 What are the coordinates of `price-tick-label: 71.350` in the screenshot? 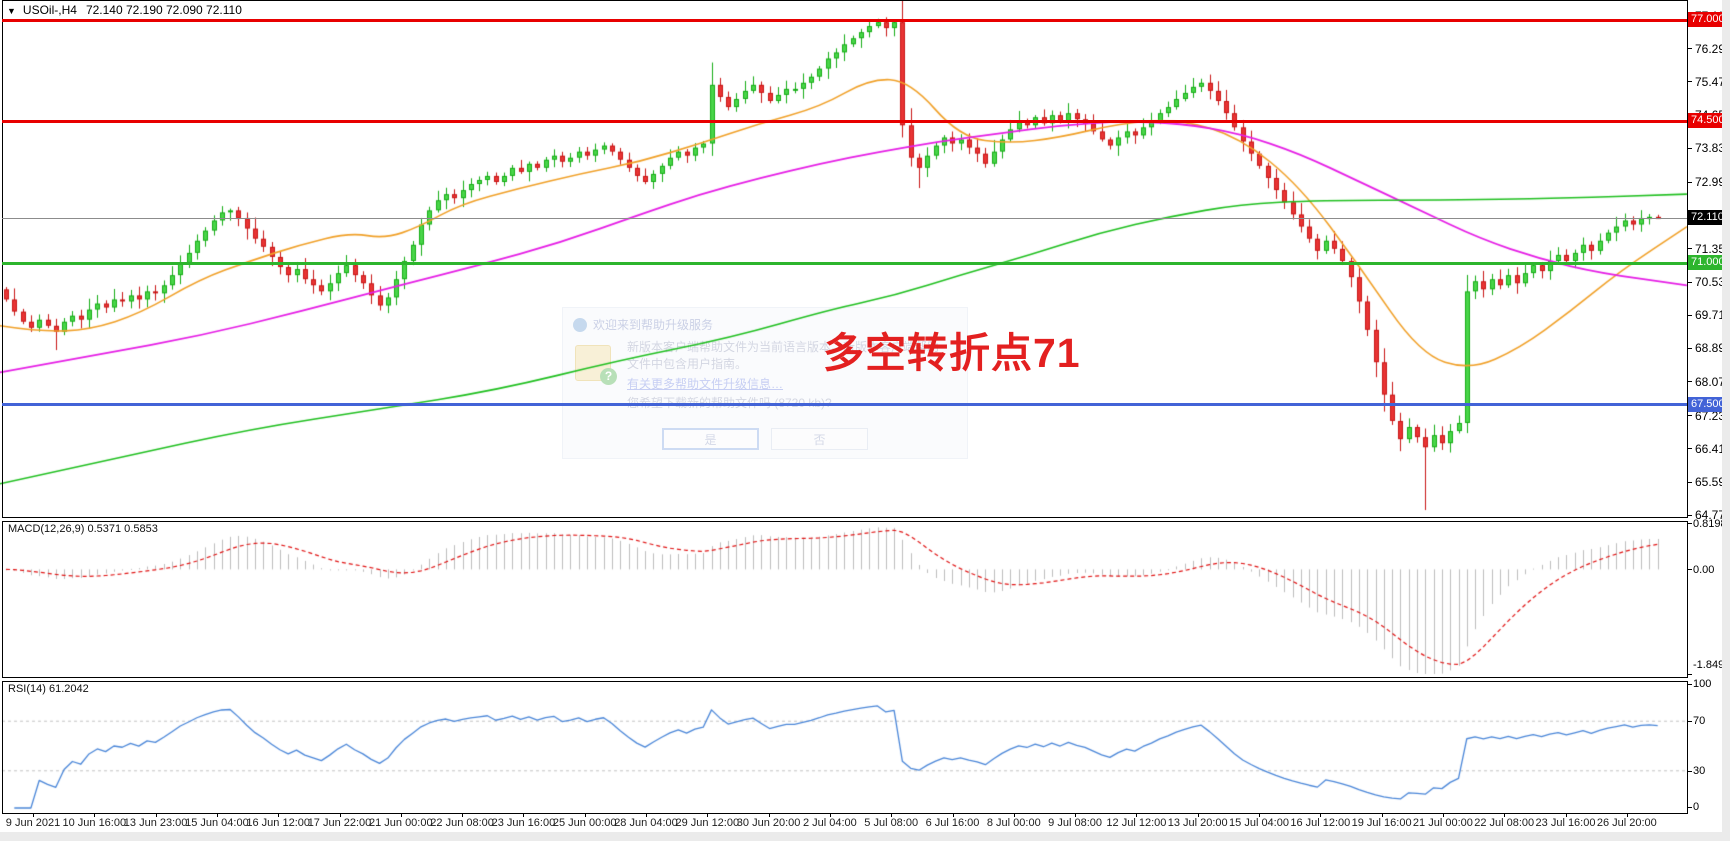 It's located at (1712, 248).